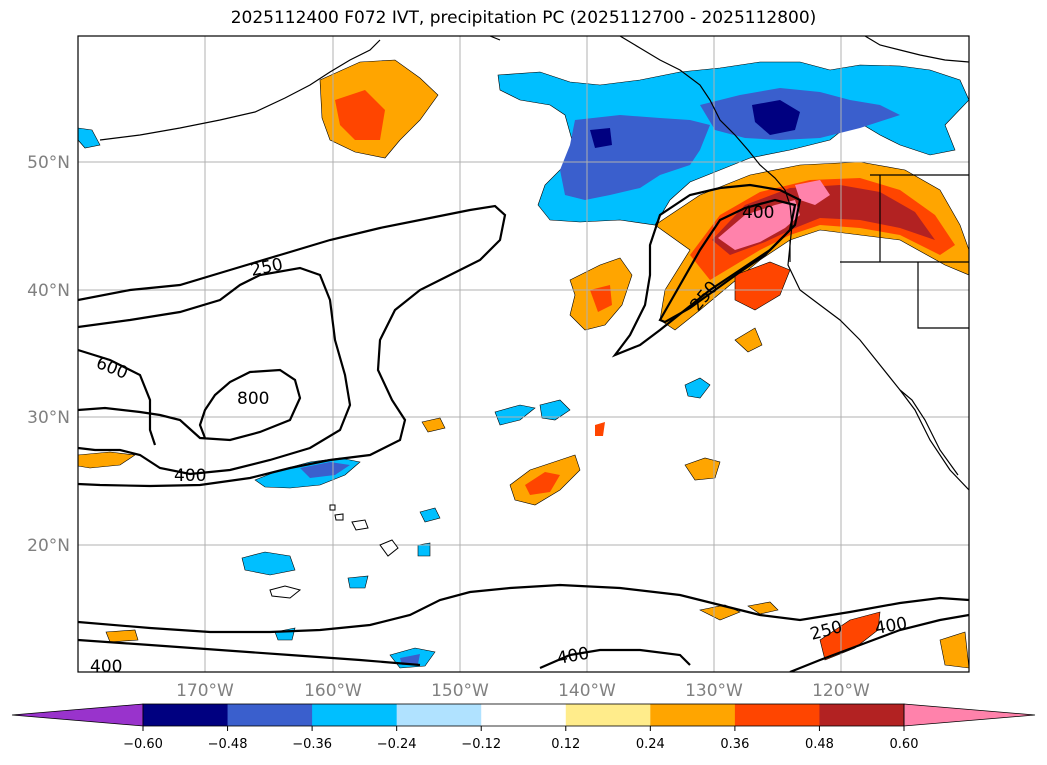 The height and width of the screenshot is (765, 1047). Describe the element at coordinates (333, 691) in the screenshot. I see `lon-label: 160°W` at that location.